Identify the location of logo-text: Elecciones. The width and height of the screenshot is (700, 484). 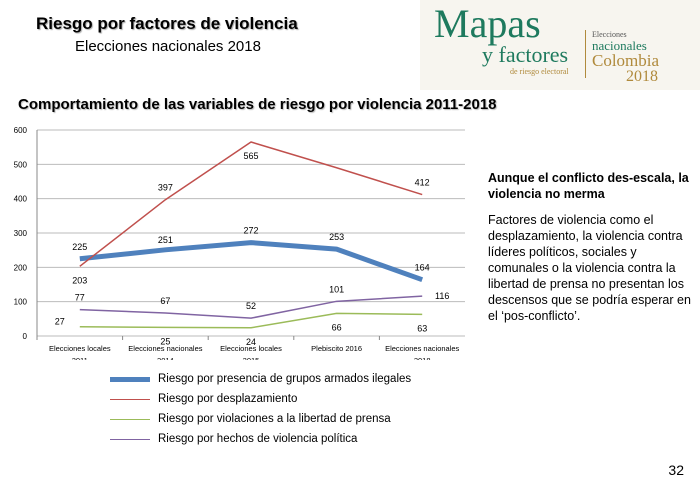
(609, 34).